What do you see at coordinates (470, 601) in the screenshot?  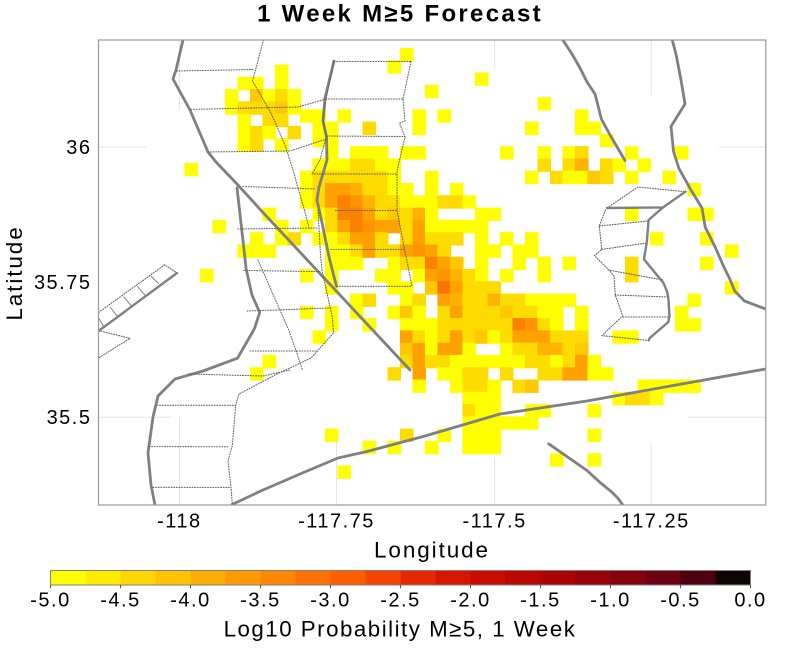 I see `svg-text: -2.0` at bounding box center [470, 601].